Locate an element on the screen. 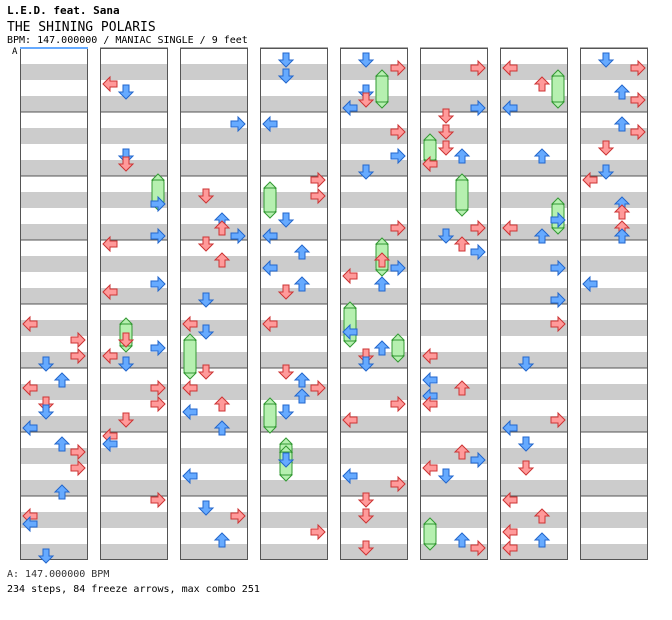  song-title: THE SHINING POLARIS is located at coordinates (81, 27).